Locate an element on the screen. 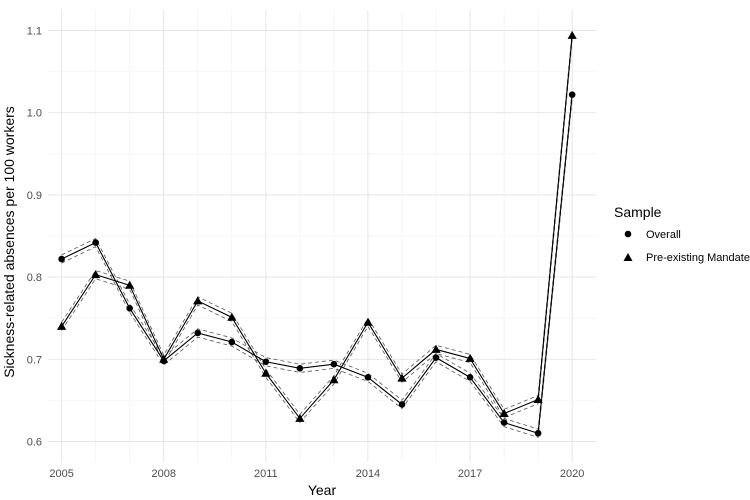 The width and height of the screenshot is (750, 500). legend-title: Sample is located at coordinates (638, 212).